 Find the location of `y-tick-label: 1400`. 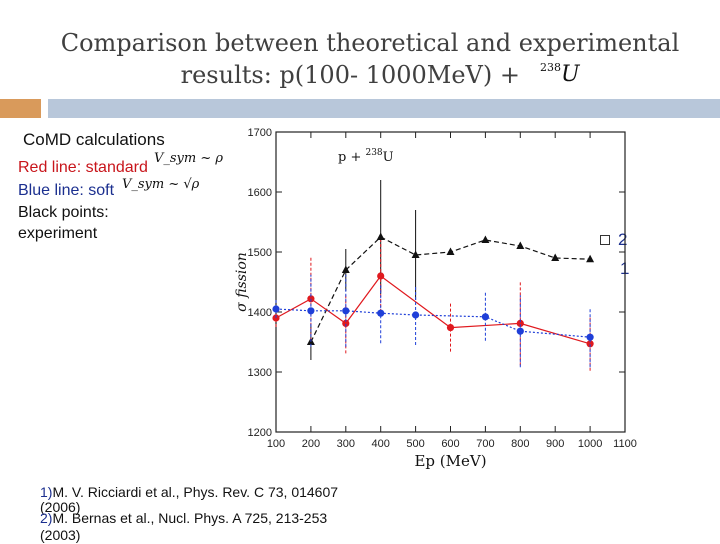

y-tick-label: 1400 is located at coordinates (260, 313).